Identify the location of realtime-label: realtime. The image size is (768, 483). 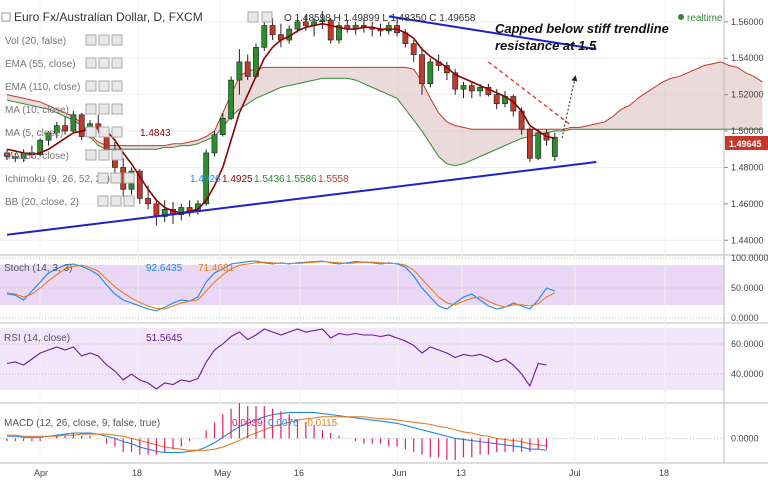
(705, 18).